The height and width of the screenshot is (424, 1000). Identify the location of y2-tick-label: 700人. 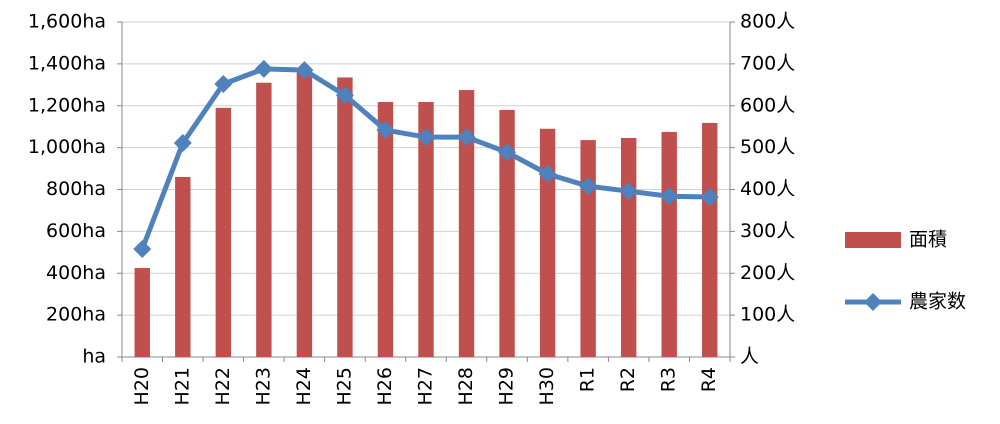
(767, 63).